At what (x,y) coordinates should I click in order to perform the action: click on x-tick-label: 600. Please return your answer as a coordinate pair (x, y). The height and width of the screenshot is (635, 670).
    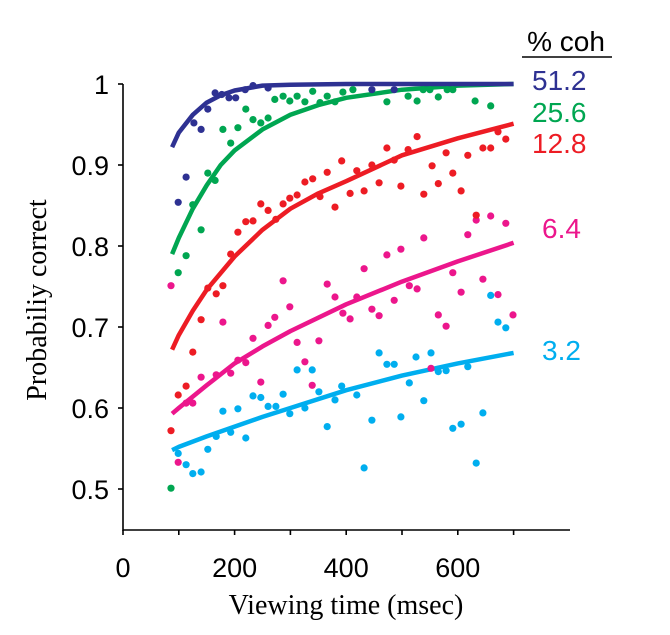
    Looking at the image, I should click on (457, 568).